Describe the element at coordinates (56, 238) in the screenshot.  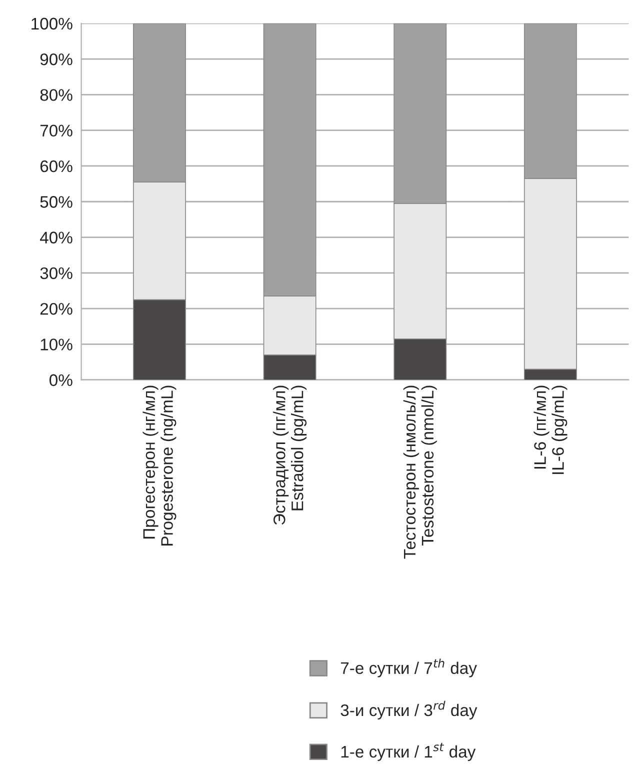
I see `y-tick-label: 40%` at that location.